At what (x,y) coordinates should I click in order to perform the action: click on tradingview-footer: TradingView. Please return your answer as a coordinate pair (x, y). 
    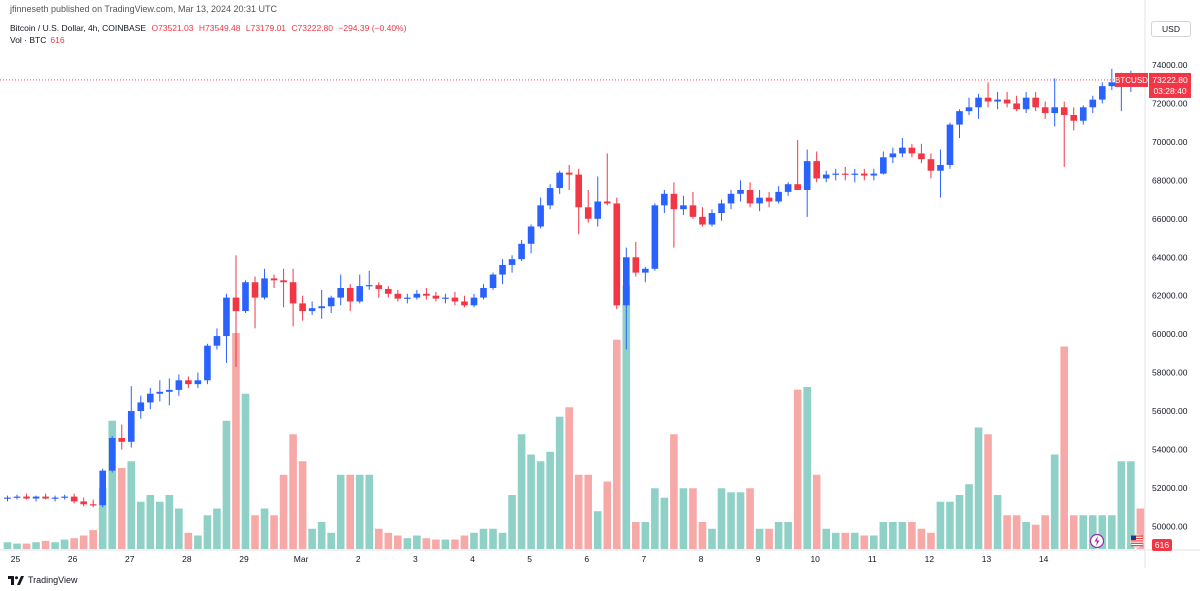
    Looking at the image, I should click on (43, 580).